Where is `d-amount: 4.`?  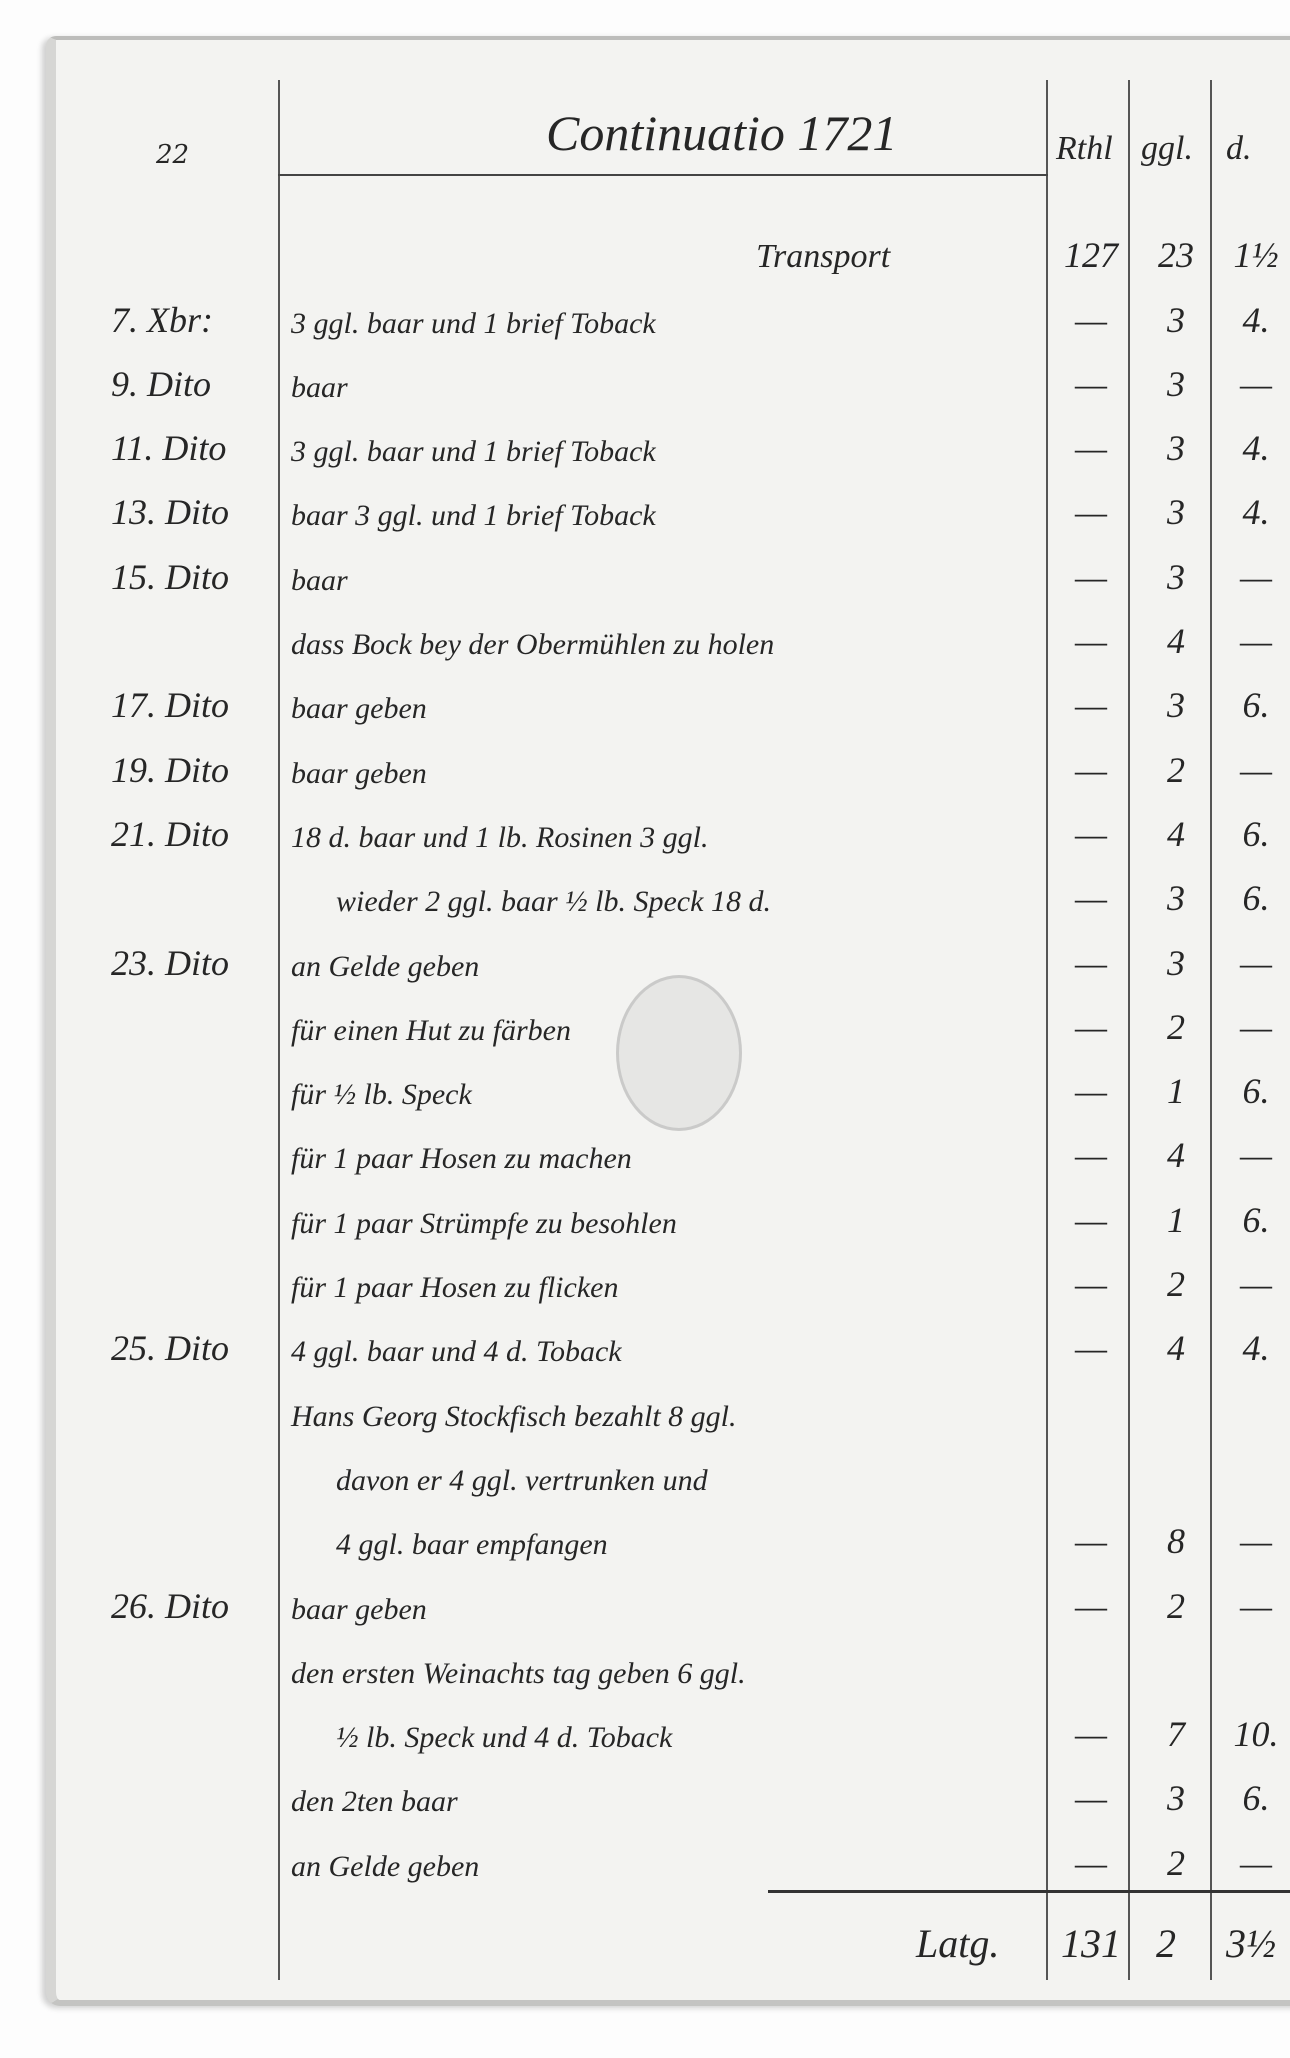 d-amount: 4. is located at coordinates (1256, 319).